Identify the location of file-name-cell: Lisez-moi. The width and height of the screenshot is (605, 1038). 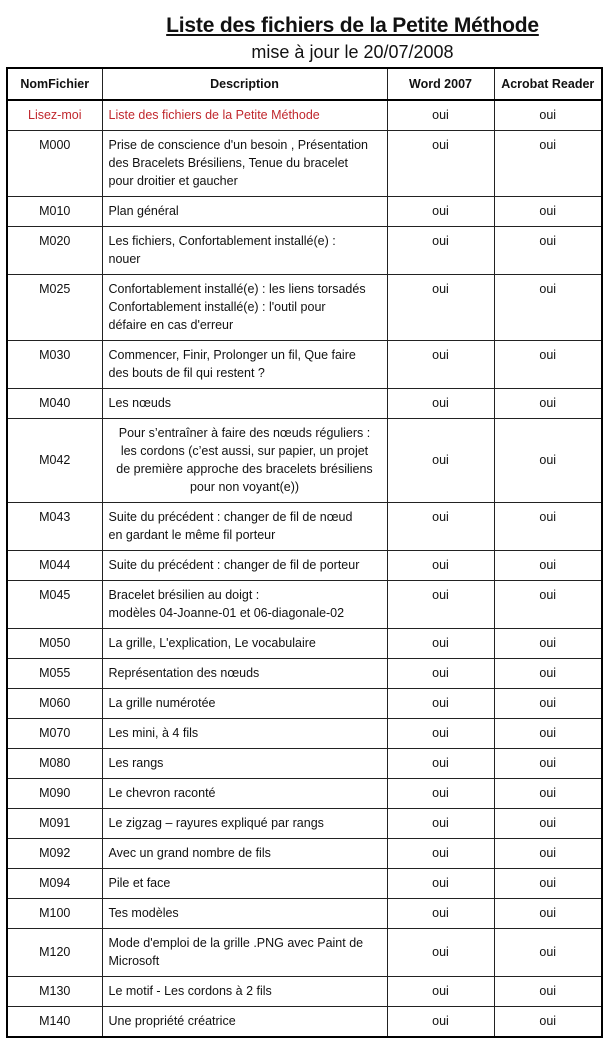
(54, 115).